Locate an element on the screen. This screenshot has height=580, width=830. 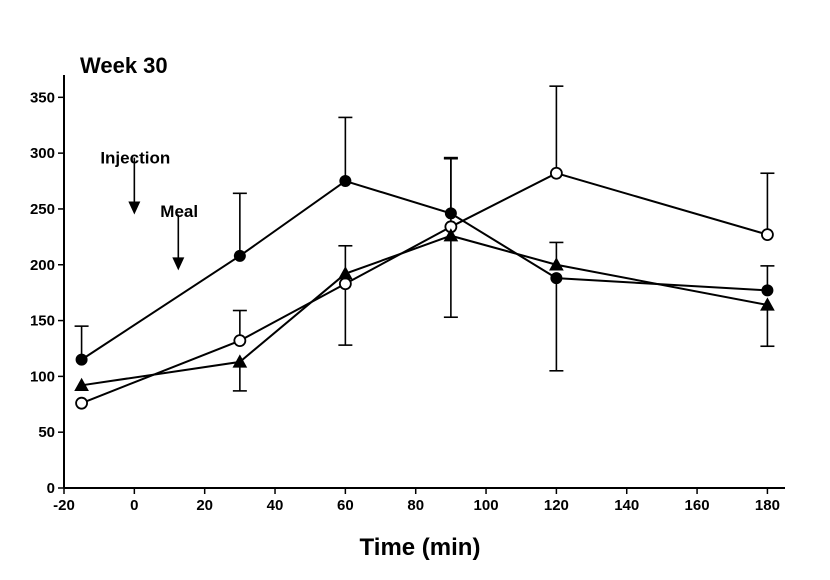
x-tick-label: 120 is located at coordinates (556, 505).